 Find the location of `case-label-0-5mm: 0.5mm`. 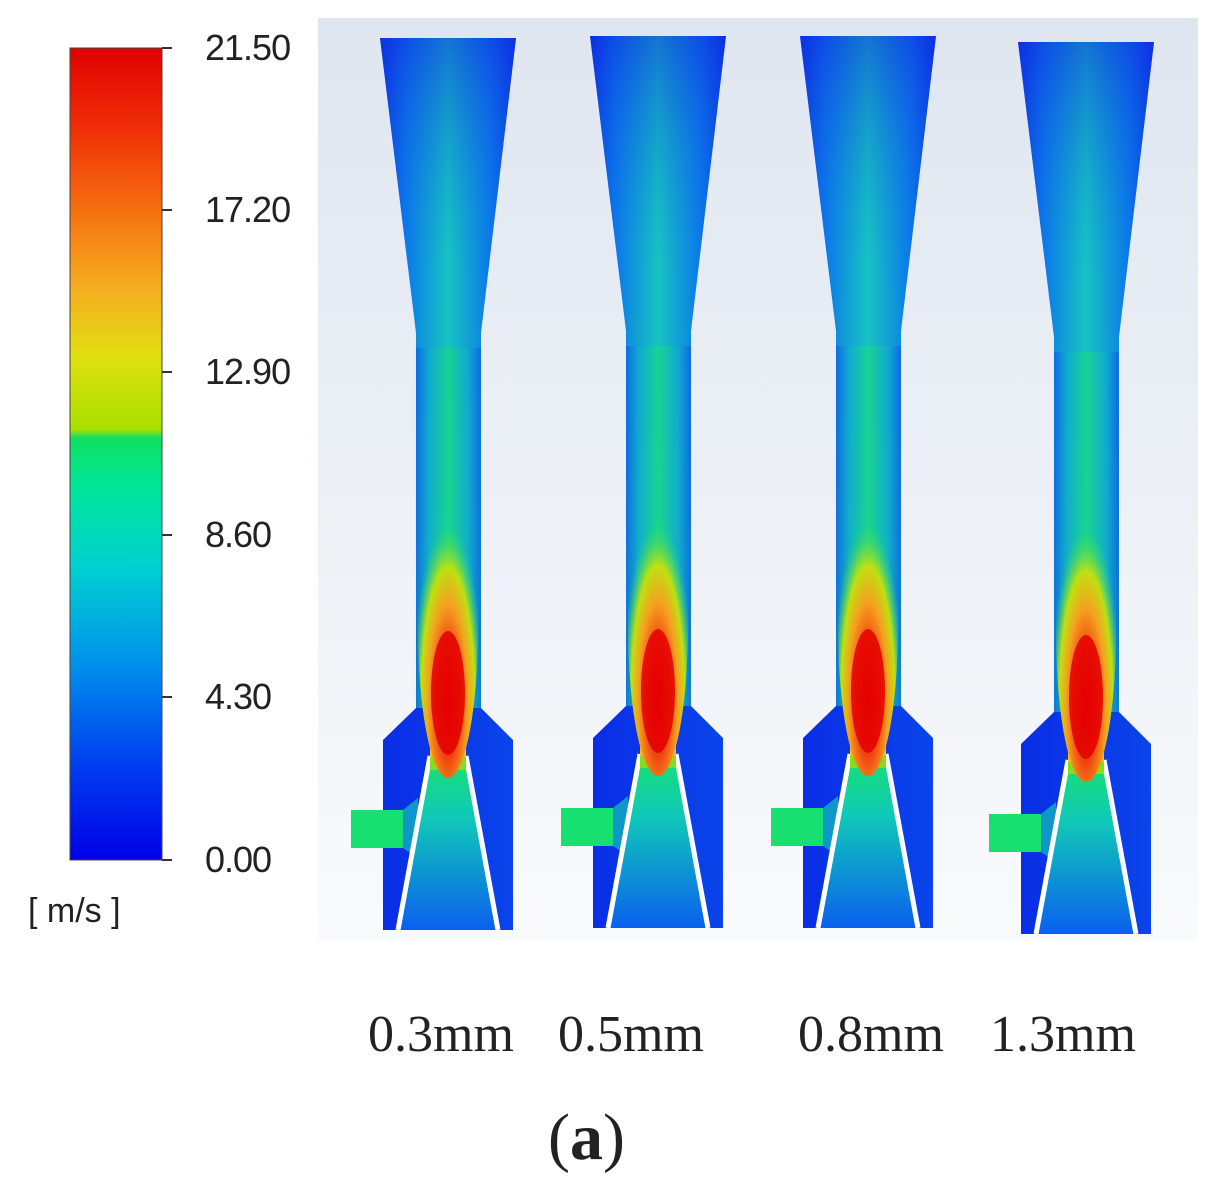

case-label-0-5mm: 0.5mm is located at coordinates (631, 1034).